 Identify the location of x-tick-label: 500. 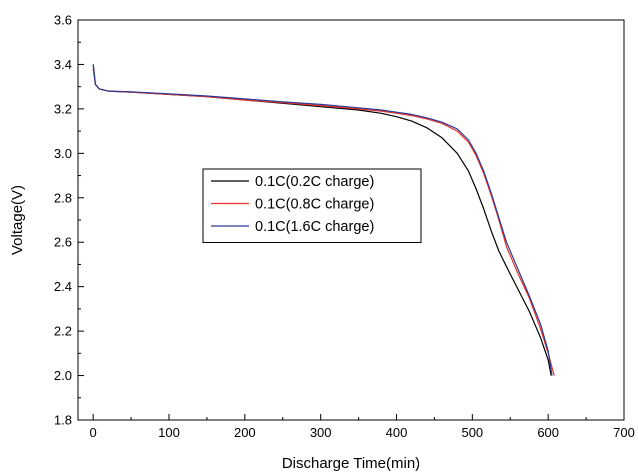
(472, 432).